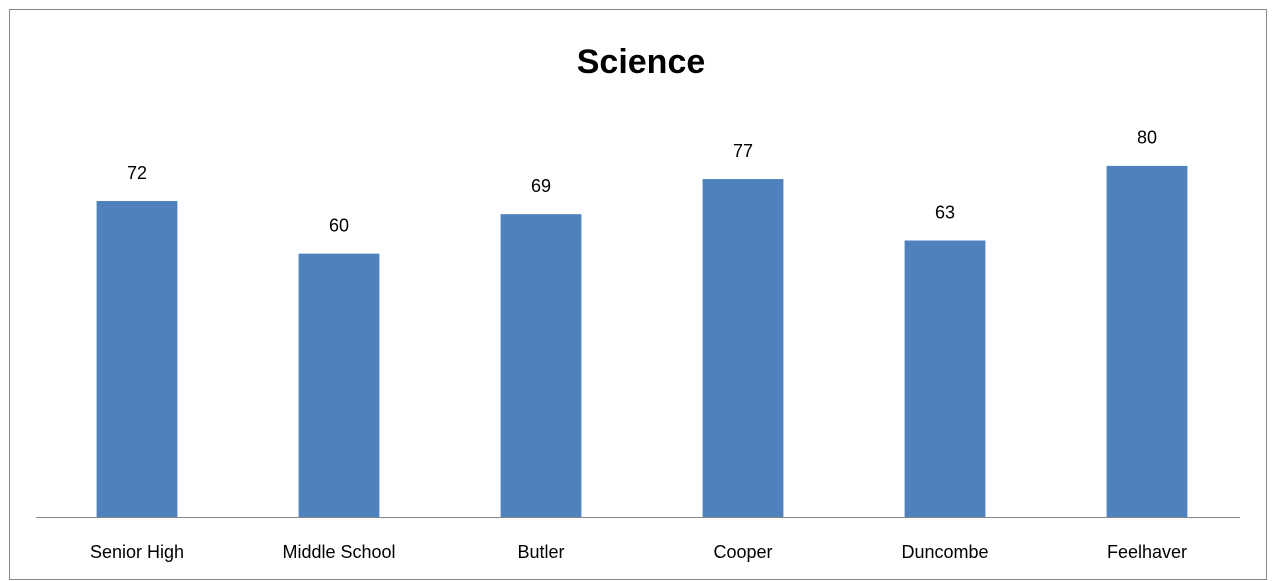 This screenshot has height=581, width=1276. Describe the element at coordinates (742, 552) in the screenshot. I see `x-tick-label: Cooper` at that location.